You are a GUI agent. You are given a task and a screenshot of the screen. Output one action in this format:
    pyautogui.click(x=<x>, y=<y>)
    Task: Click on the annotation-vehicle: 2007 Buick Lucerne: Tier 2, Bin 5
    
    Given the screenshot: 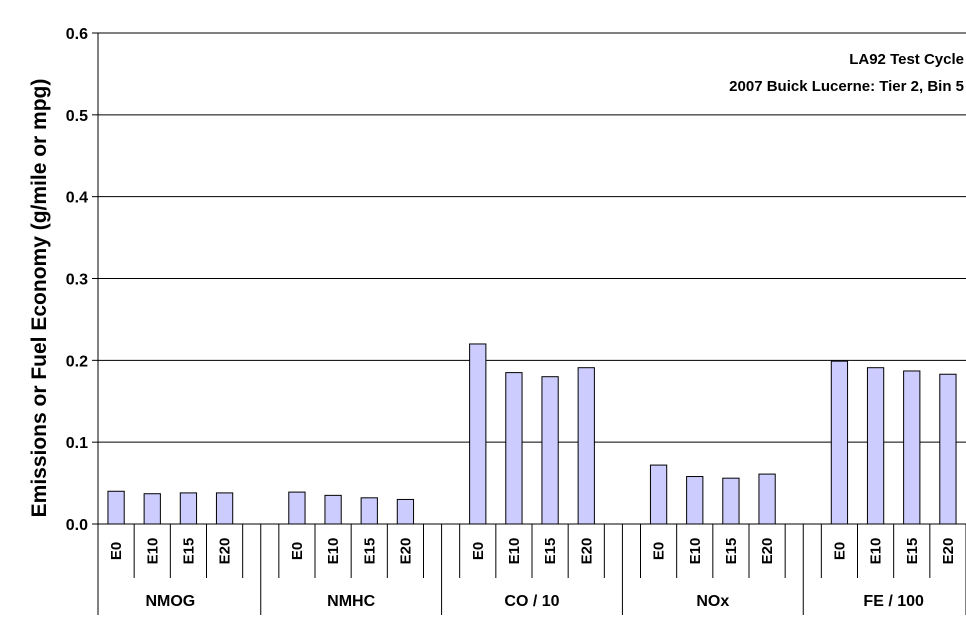 What is the action you would take?
    pyautogui.click(x=846, y=86)
    